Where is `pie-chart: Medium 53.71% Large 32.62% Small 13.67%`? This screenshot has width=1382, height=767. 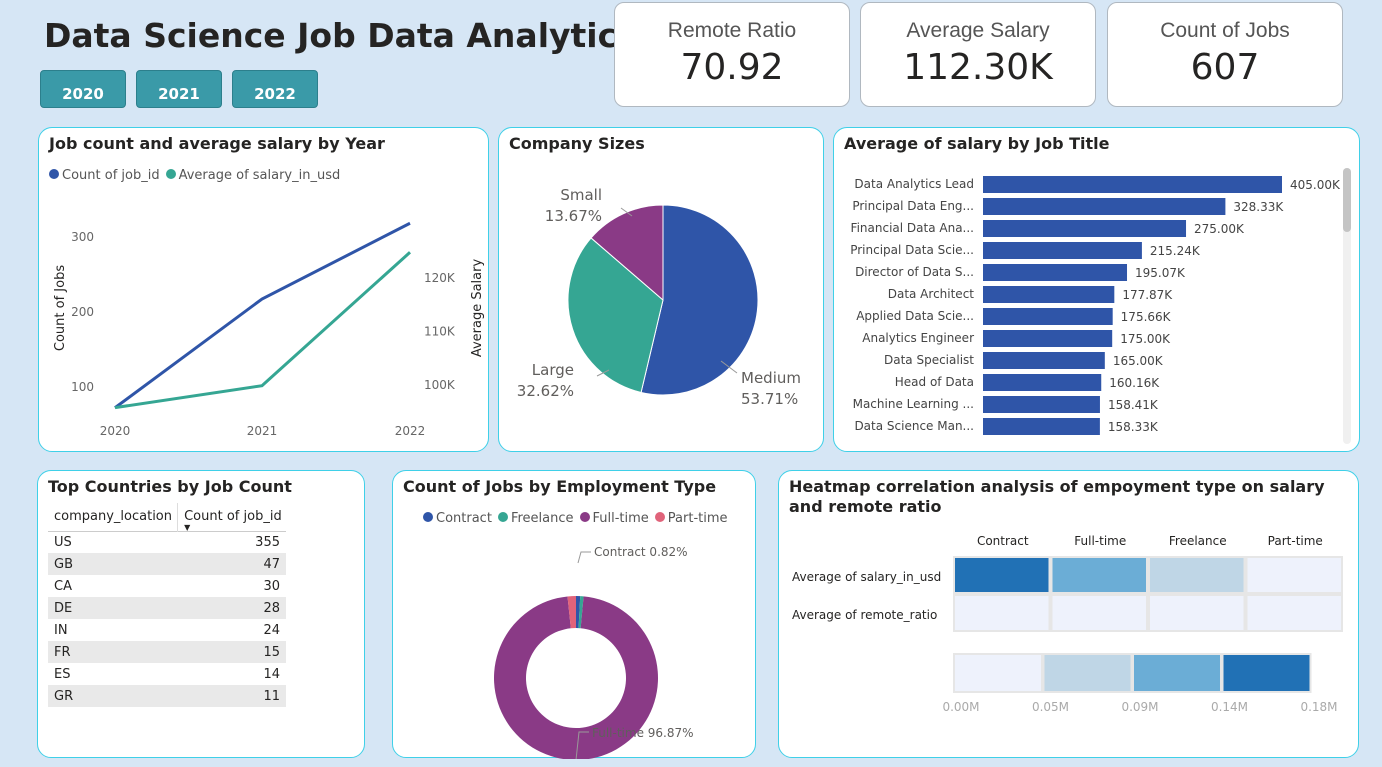
pie-chart: Medium 53.71% Large 32.62% Small 13.67% is located at coordinates (659, 297).